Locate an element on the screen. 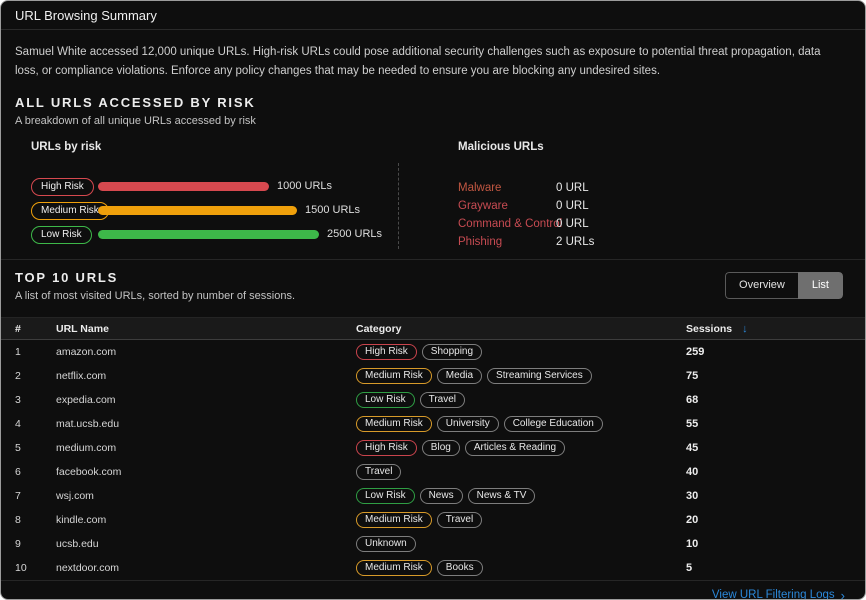 Image resolution: width=866 pixels, height=600 pixels. category-tag: Blog is located at coordinates (440, 448).